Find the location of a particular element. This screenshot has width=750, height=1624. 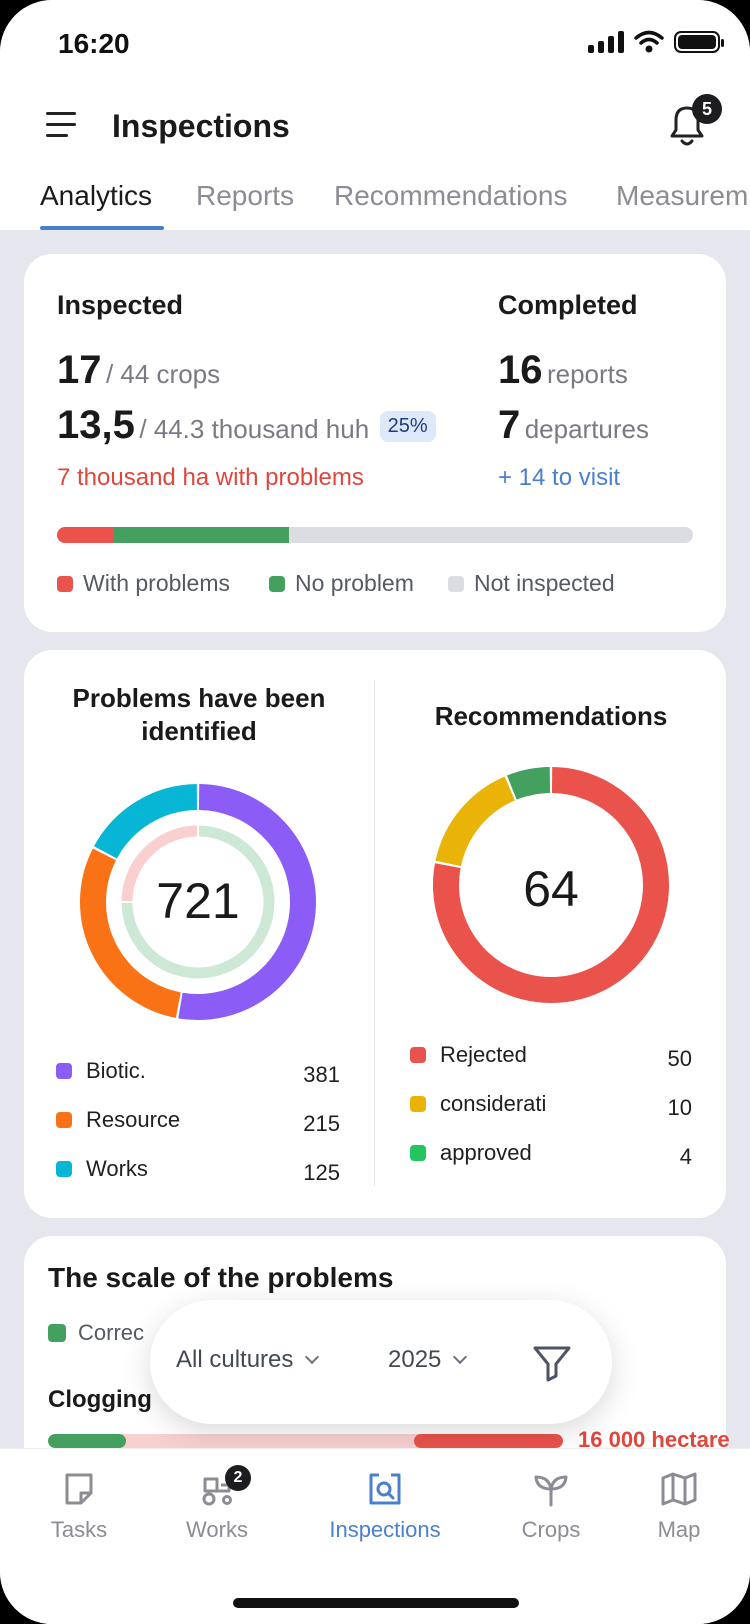

legend-label: Works is located at coordinates (117, 1168).